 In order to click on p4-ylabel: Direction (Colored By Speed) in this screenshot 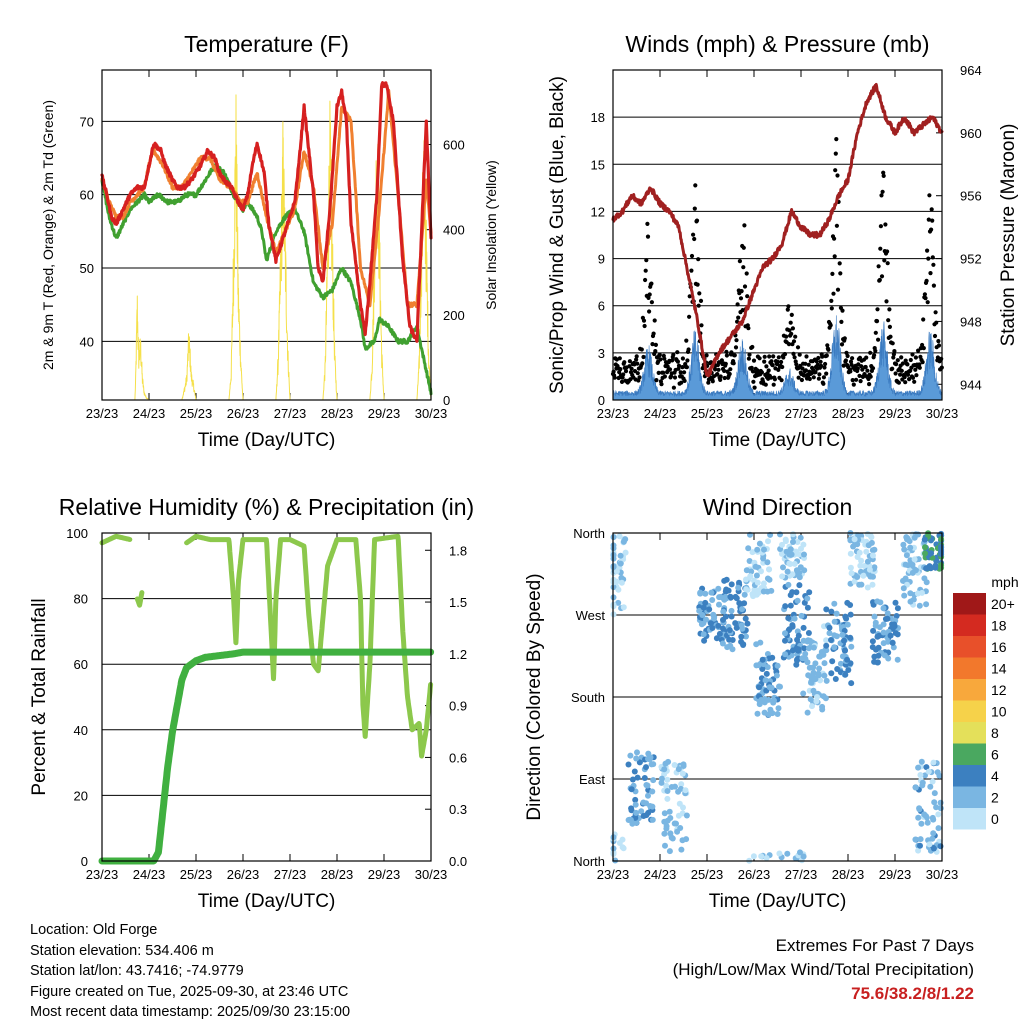, I will do `click(534, 696)`.